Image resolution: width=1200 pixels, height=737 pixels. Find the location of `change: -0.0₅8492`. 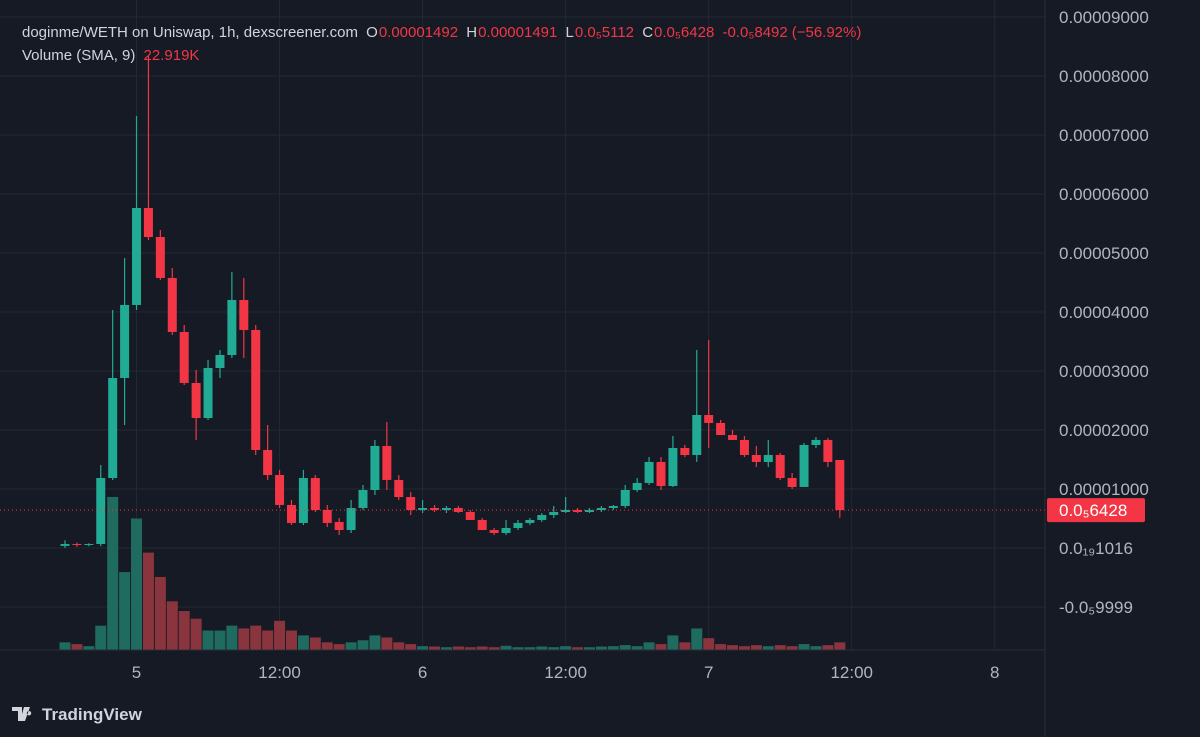

change: -0.0₅8492 is located at coordinates (755, 32).